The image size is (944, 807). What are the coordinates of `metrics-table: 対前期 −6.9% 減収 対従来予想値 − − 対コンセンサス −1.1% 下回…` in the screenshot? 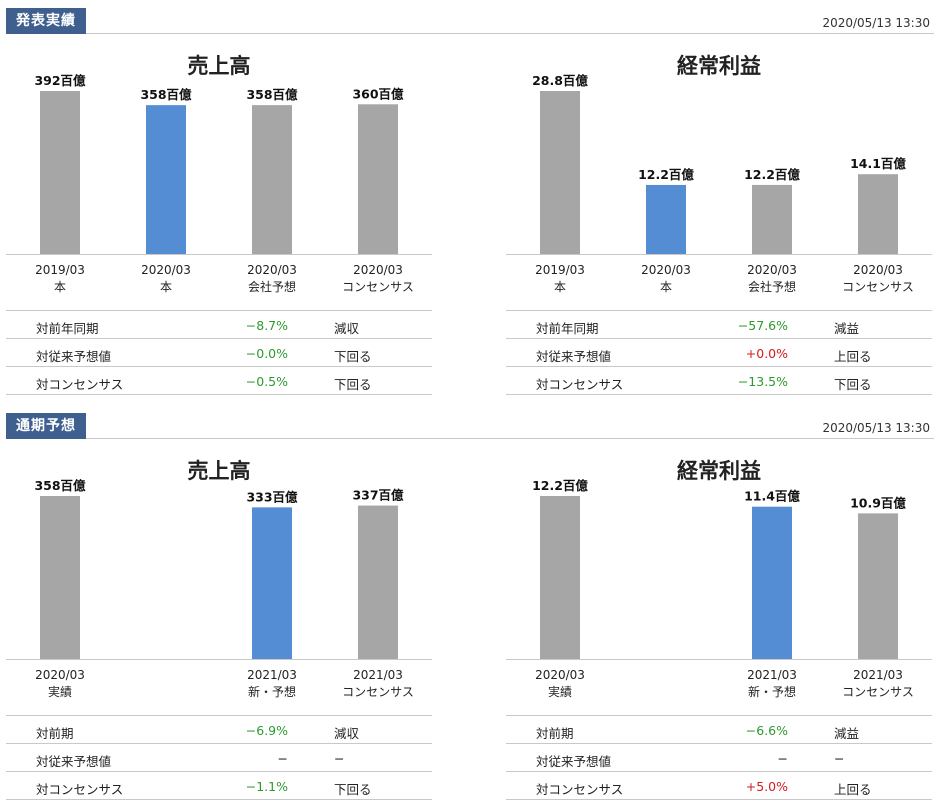 It's located at (219, 757).